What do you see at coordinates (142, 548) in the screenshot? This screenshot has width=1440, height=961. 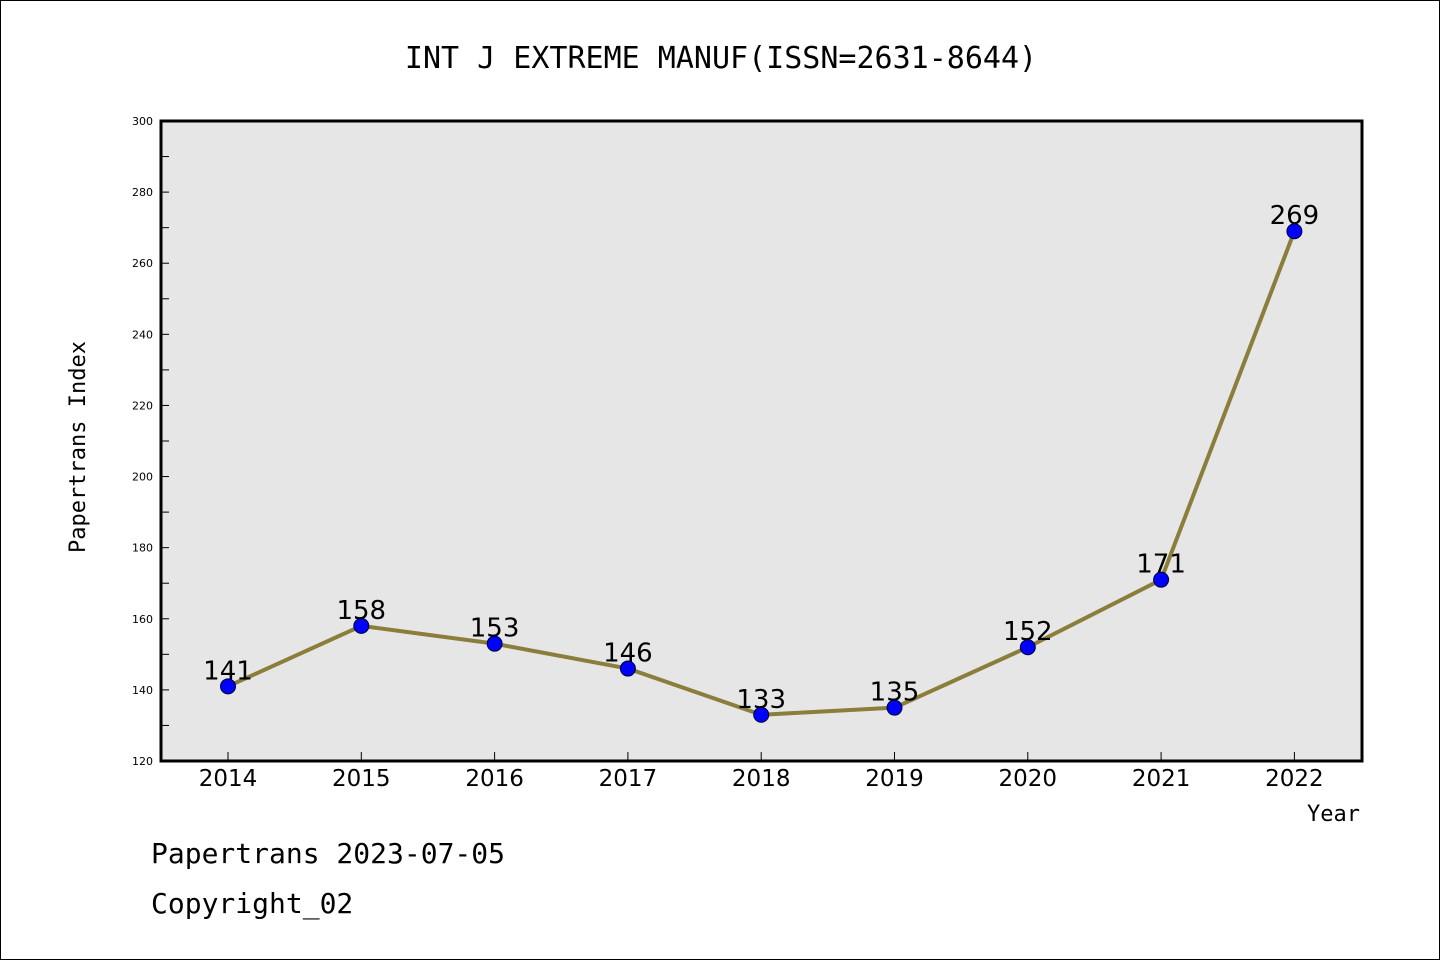 I see `y-tick-label: 180` at bounding box center [142, 548].